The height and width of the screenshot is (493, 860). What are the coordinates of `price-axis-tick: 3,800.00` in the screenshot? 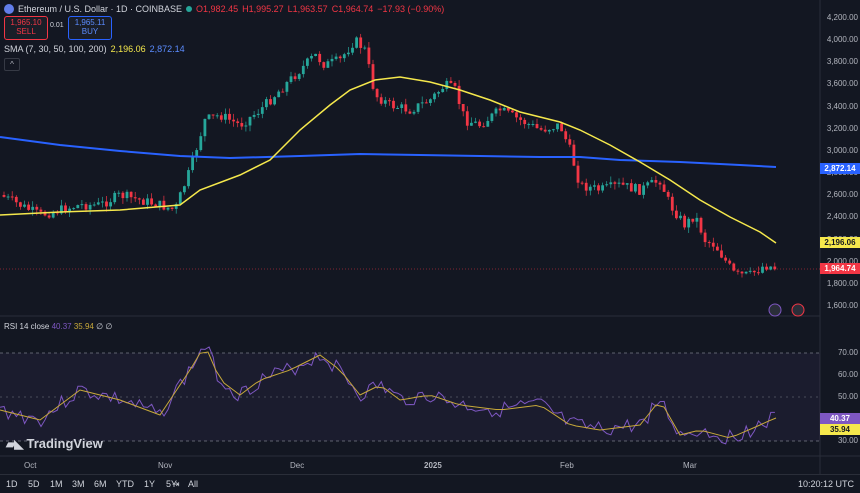 It's located at (842, 62).